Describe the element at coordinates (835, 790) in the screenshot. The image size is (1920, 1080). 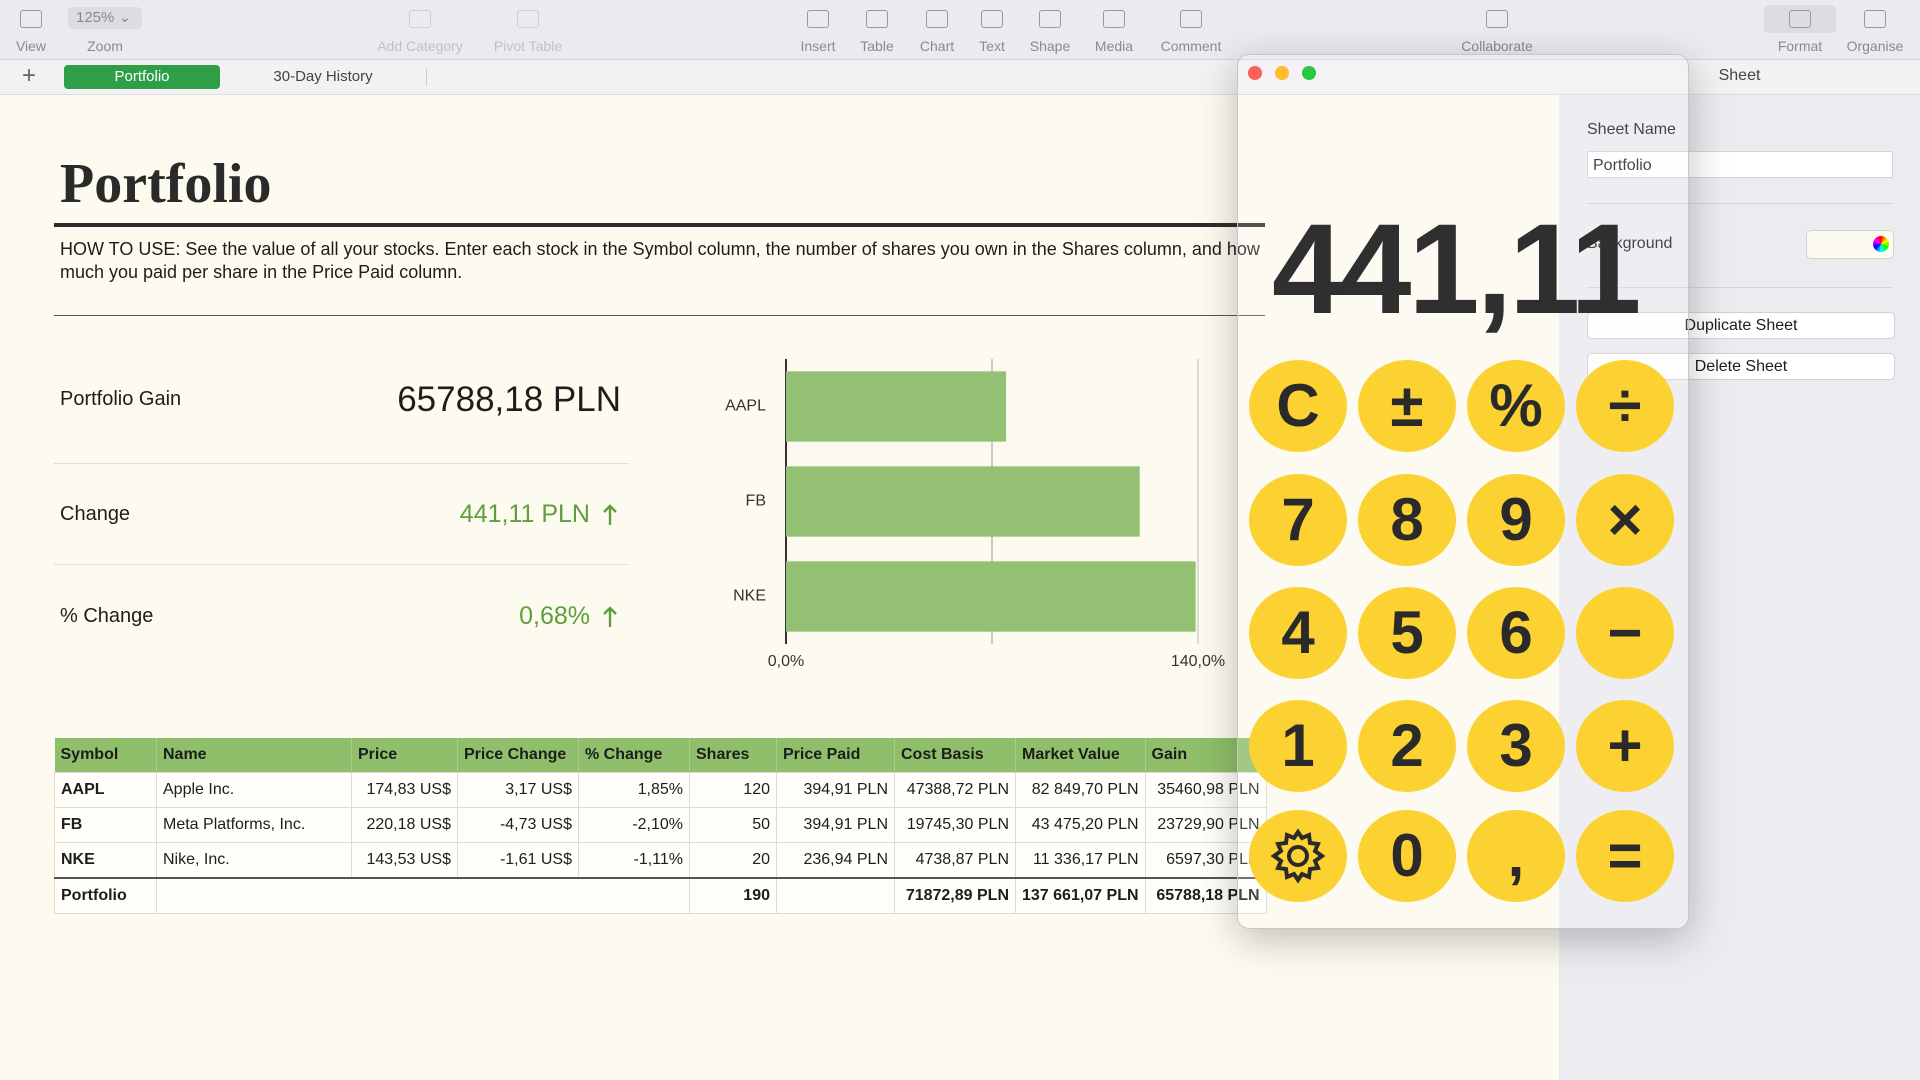
I see `table-cell: 394,91 PLN` at that location.